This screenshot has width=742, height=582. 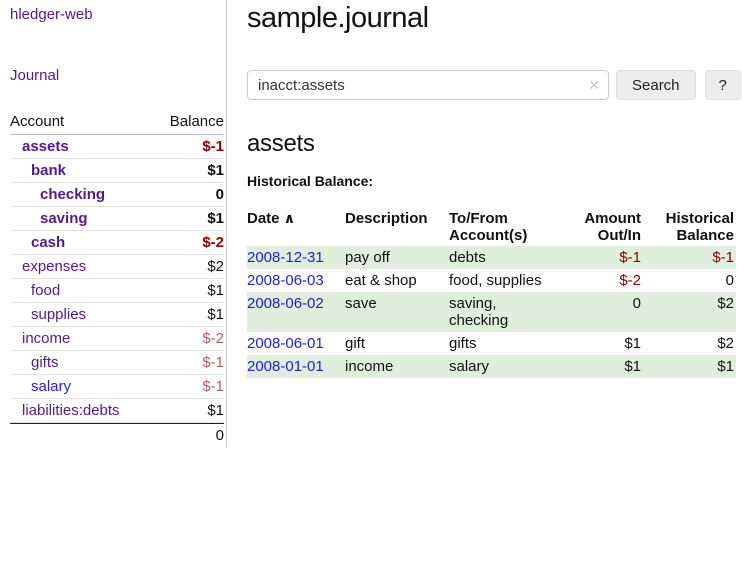 I want to click on transaction-date-link: 2008-06-03, so click(x=285, y=281).